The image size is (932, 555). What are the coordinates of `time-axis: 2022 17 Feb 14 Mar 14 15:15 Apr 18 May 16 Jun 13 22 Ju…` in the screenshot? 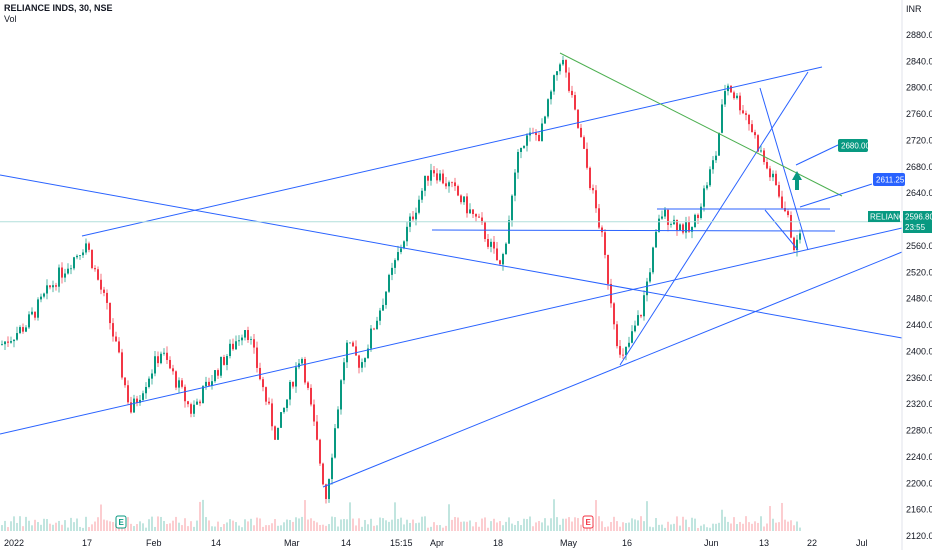 It's located at (436, 543).